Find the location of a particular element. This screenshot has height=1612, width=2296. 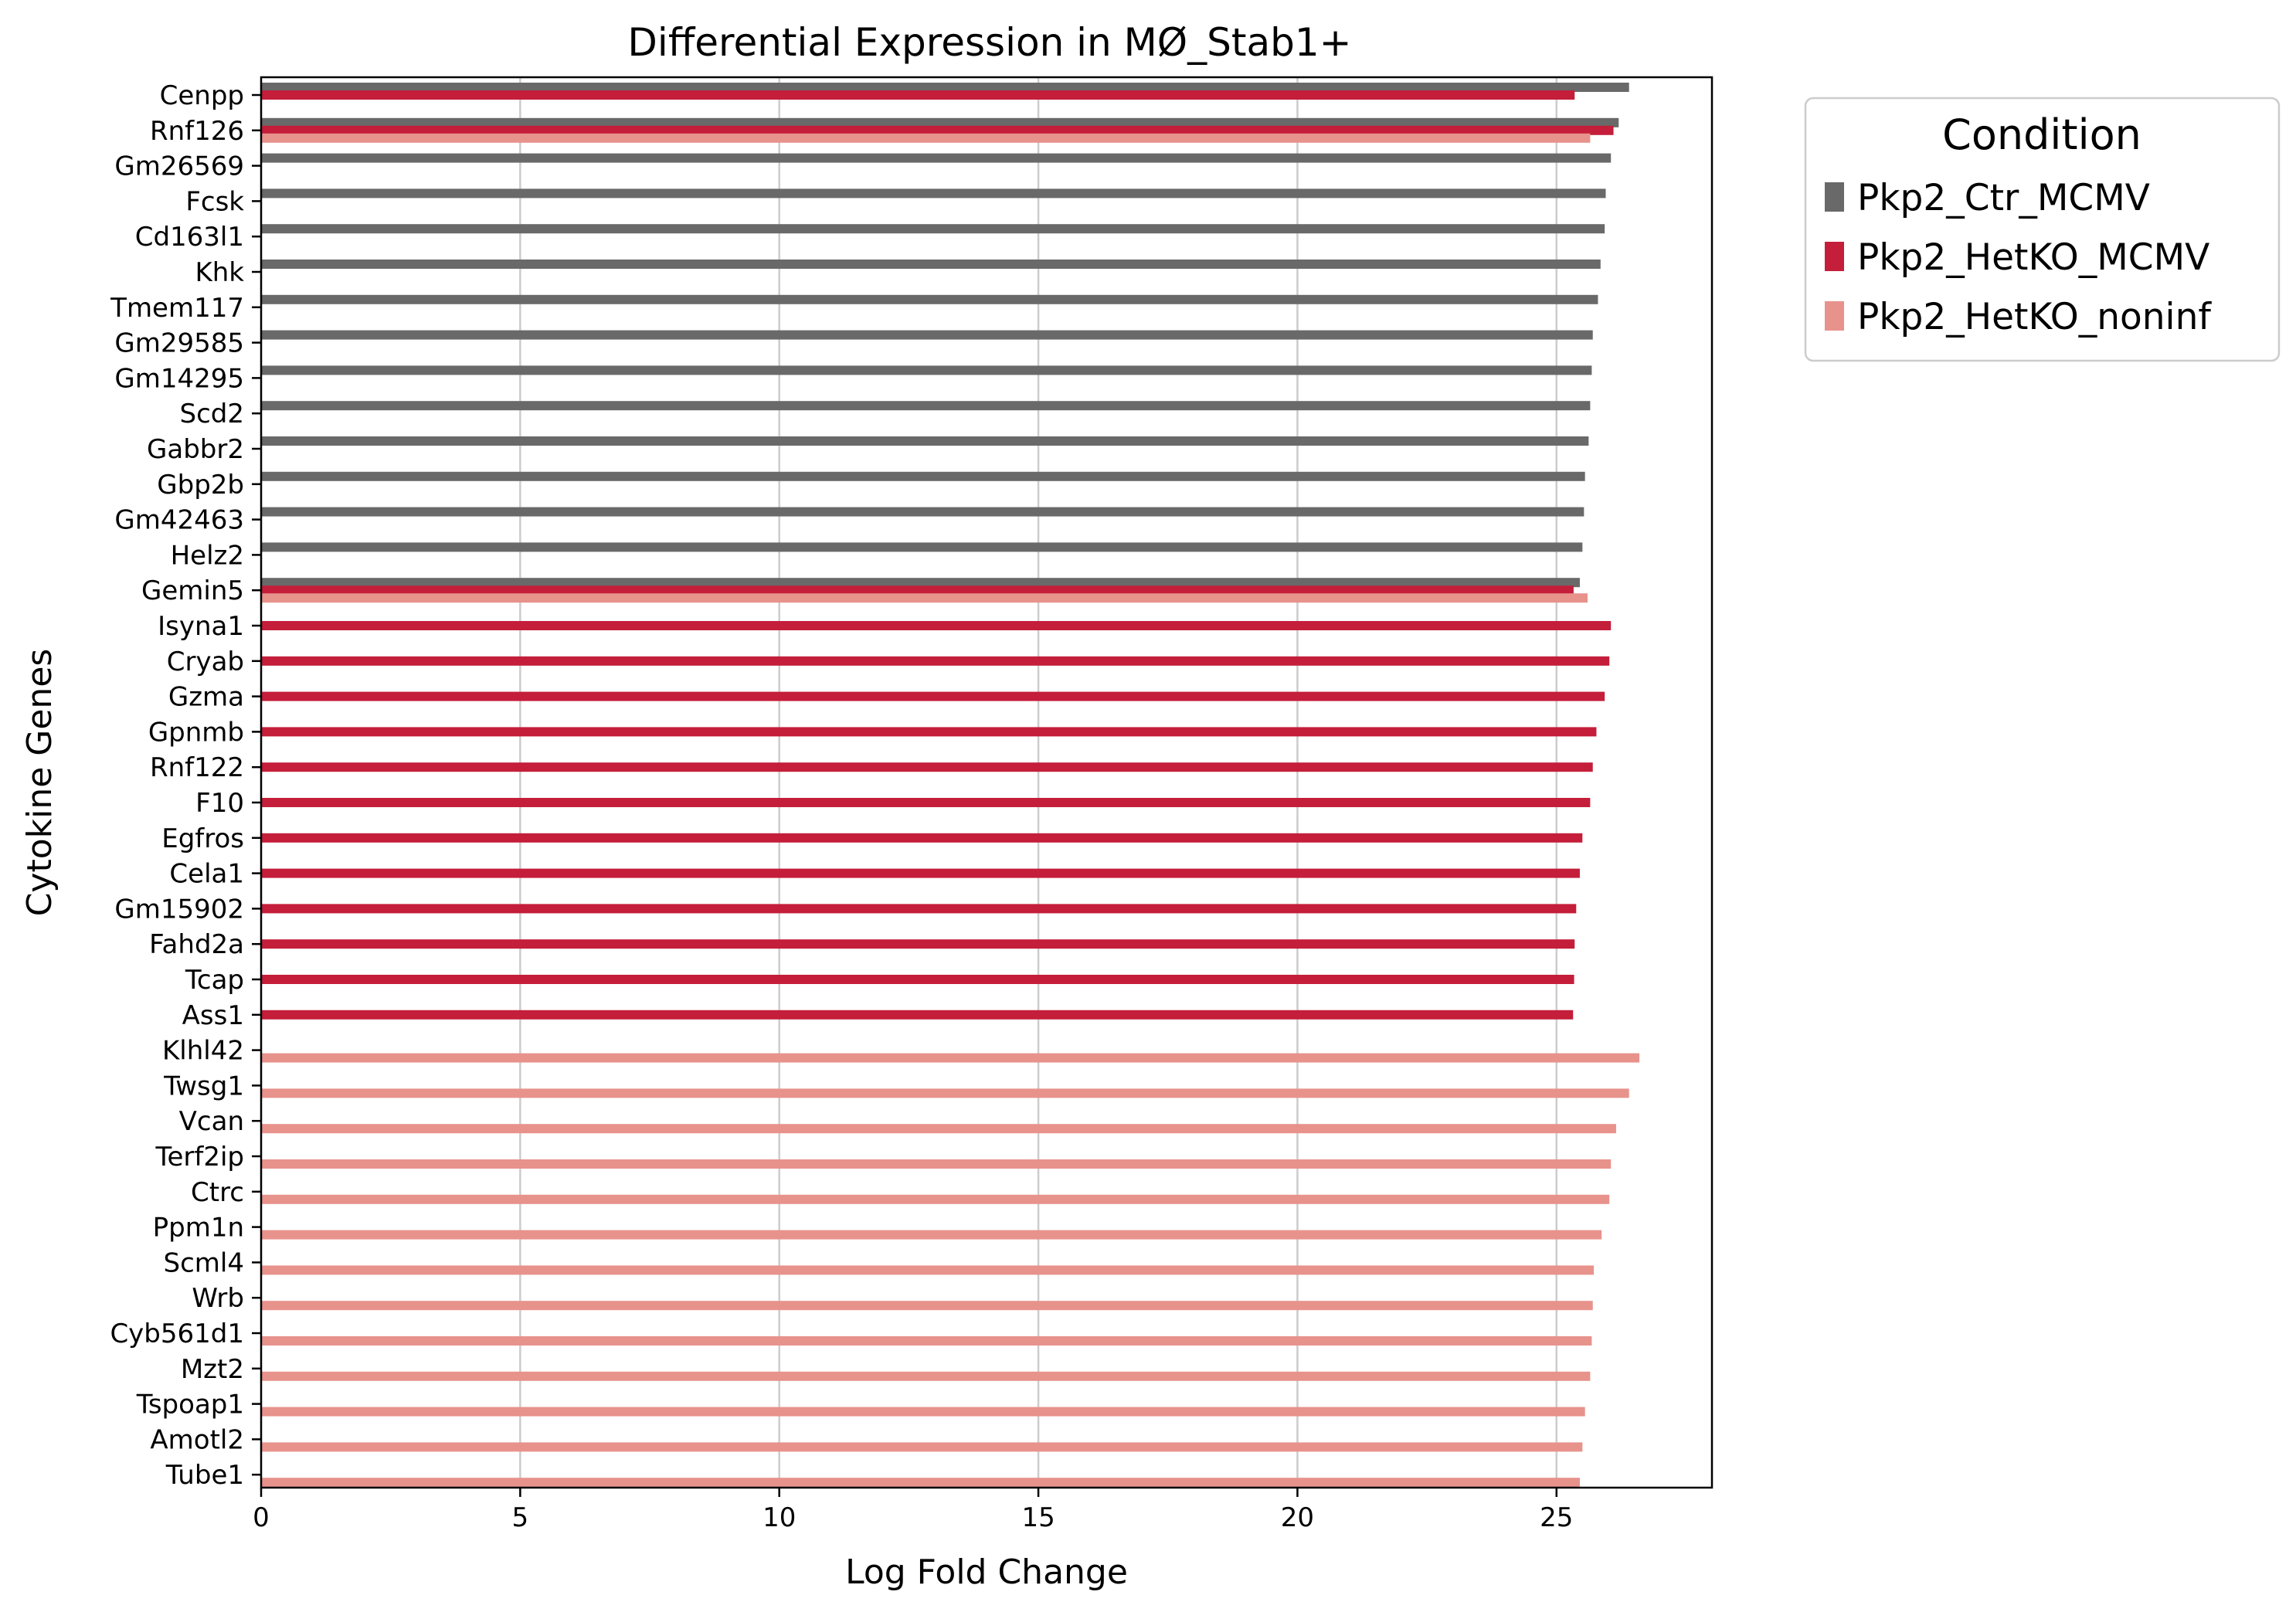

y-tick-label-rnf126: Rnf126 is located at coordinates (197, 131).